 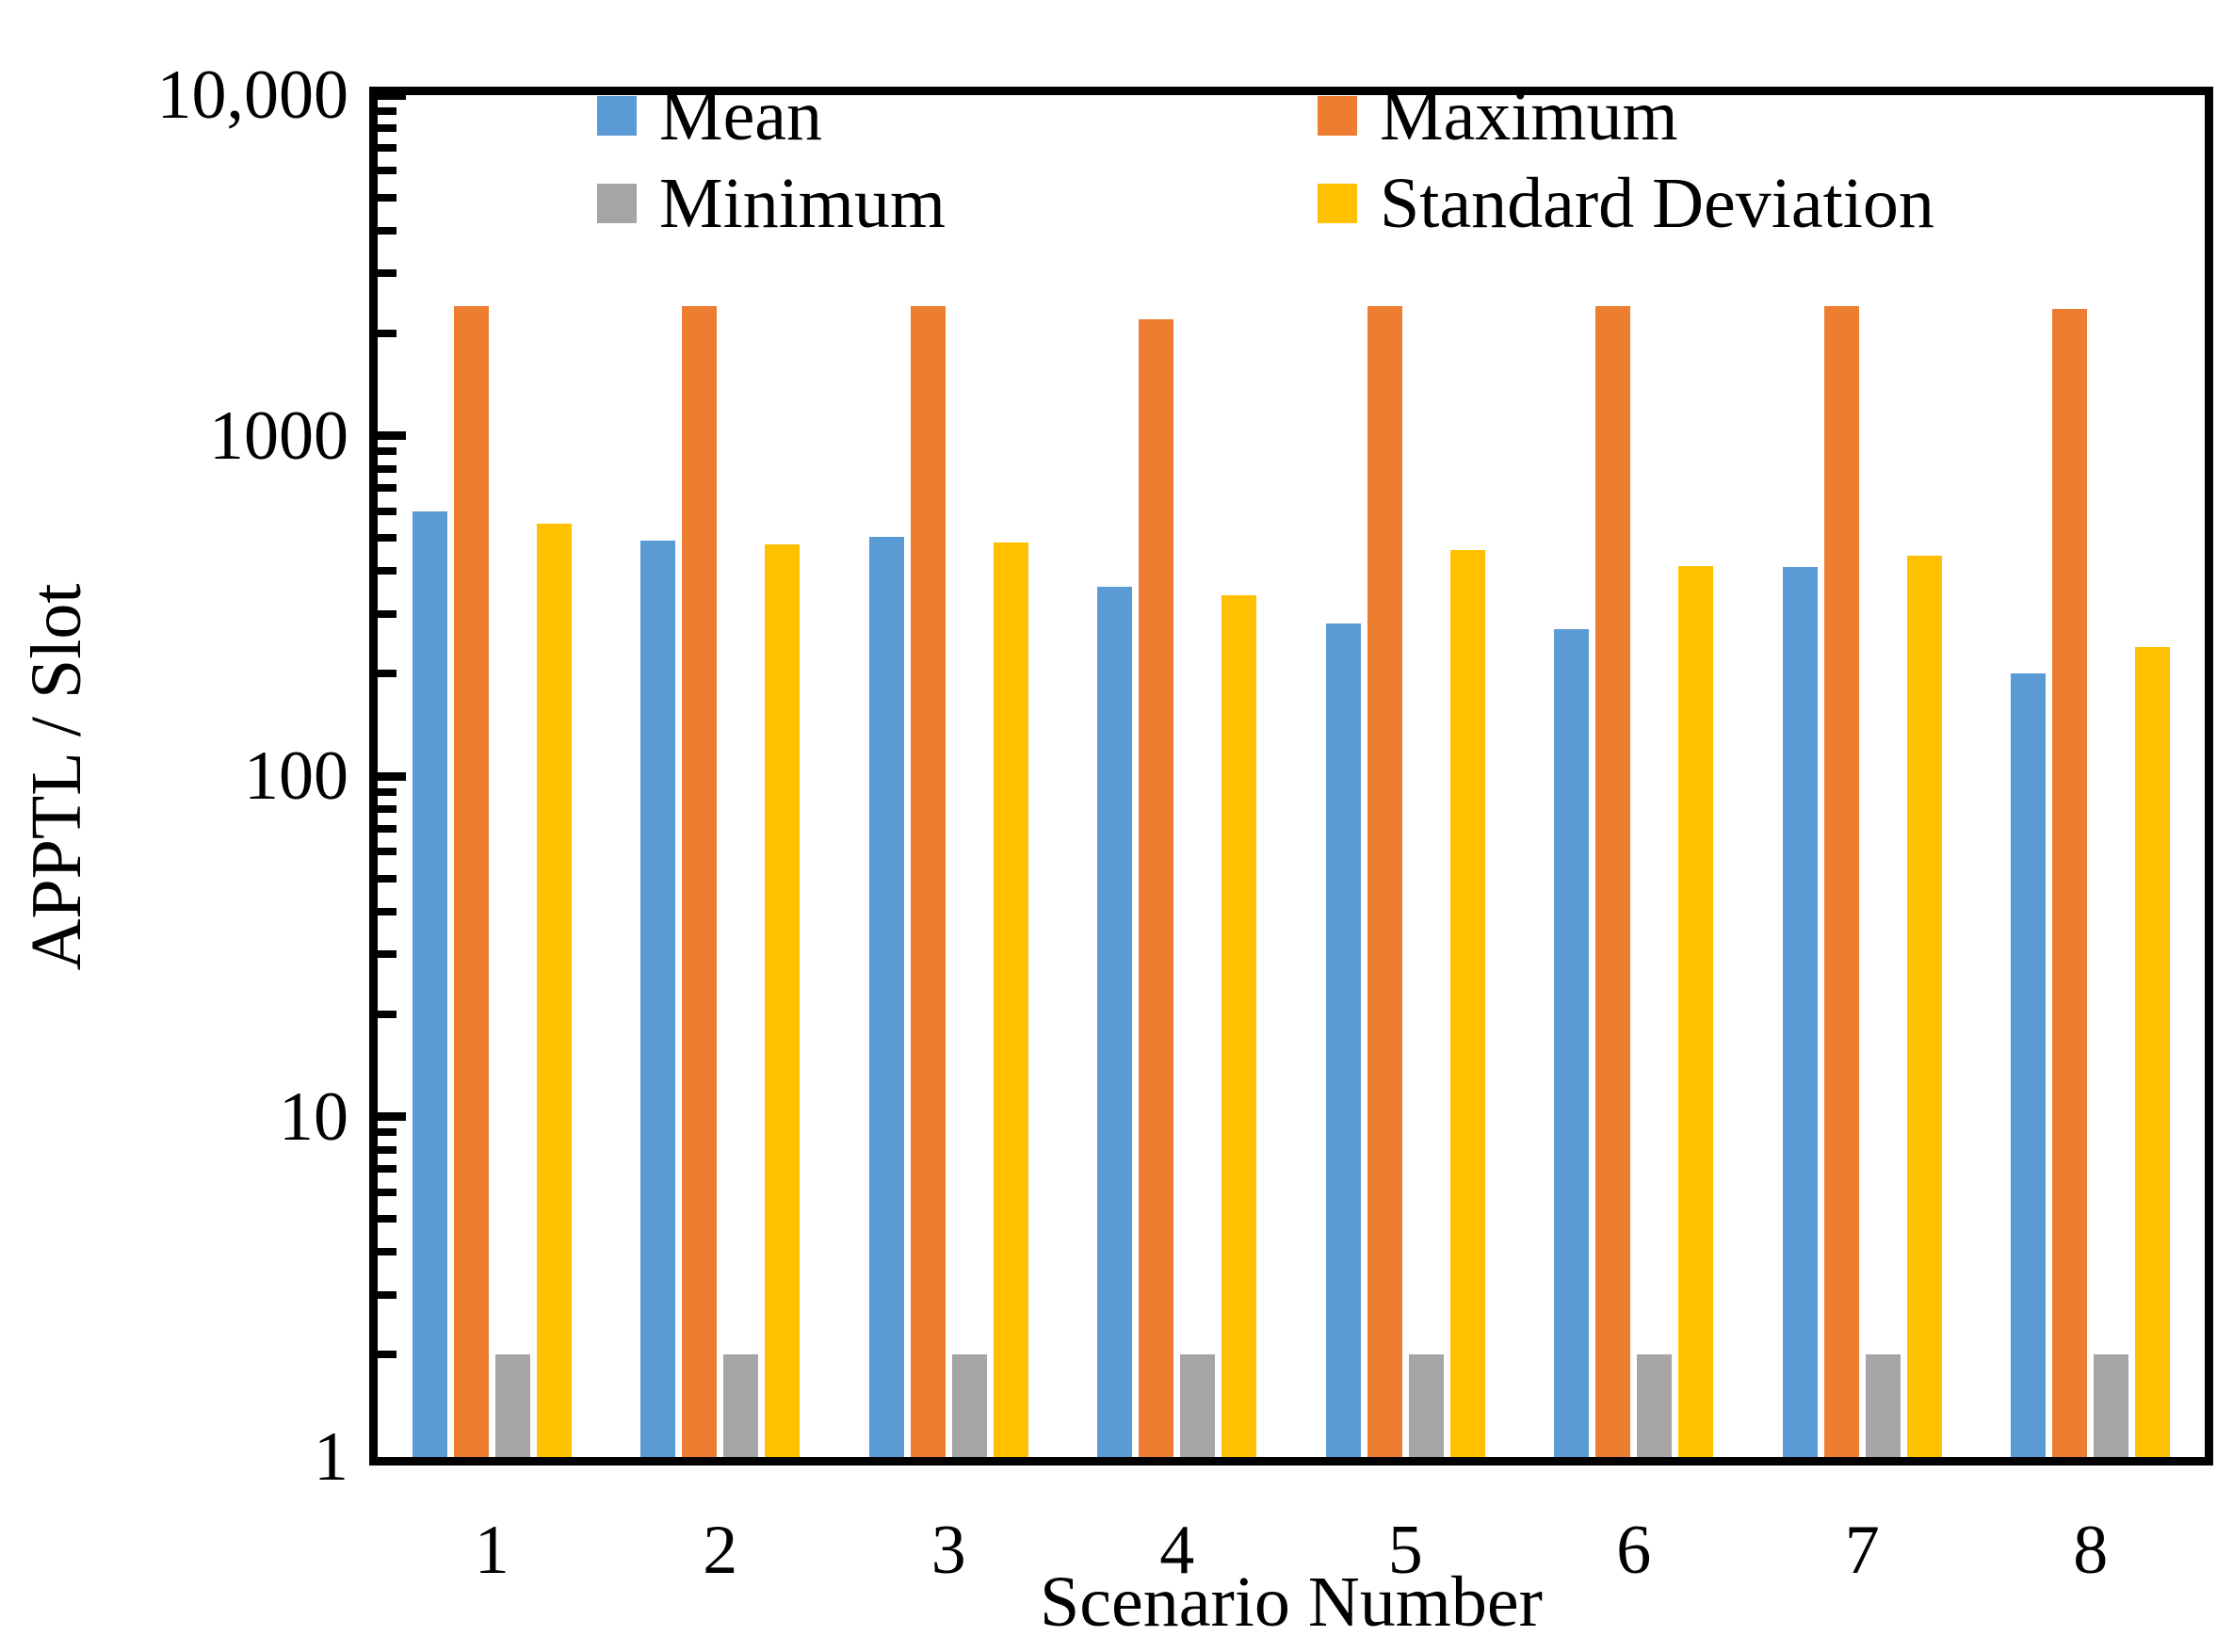 I want to click on legend-item-maximum: Maximum, so click(x=1626, y=116).